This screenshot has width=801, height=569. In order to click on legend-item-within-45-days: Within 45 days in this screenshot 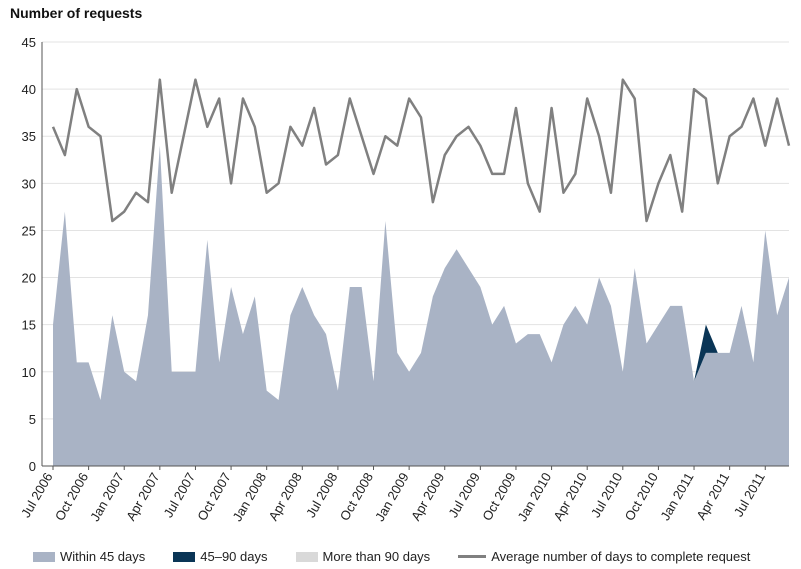, I will do `click(89, 556)`.